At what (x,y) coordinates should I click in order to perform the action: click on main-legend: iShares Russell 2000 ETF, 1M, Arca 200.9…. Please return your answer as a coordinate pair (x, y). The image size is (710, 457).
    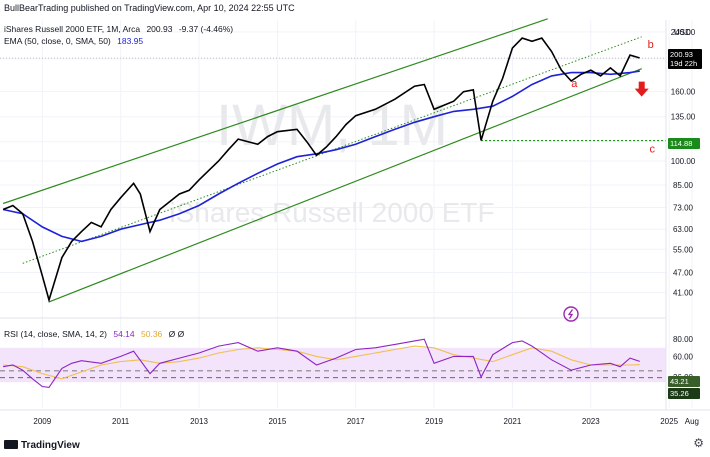
    Looking at the image, I should click on (118, 29).